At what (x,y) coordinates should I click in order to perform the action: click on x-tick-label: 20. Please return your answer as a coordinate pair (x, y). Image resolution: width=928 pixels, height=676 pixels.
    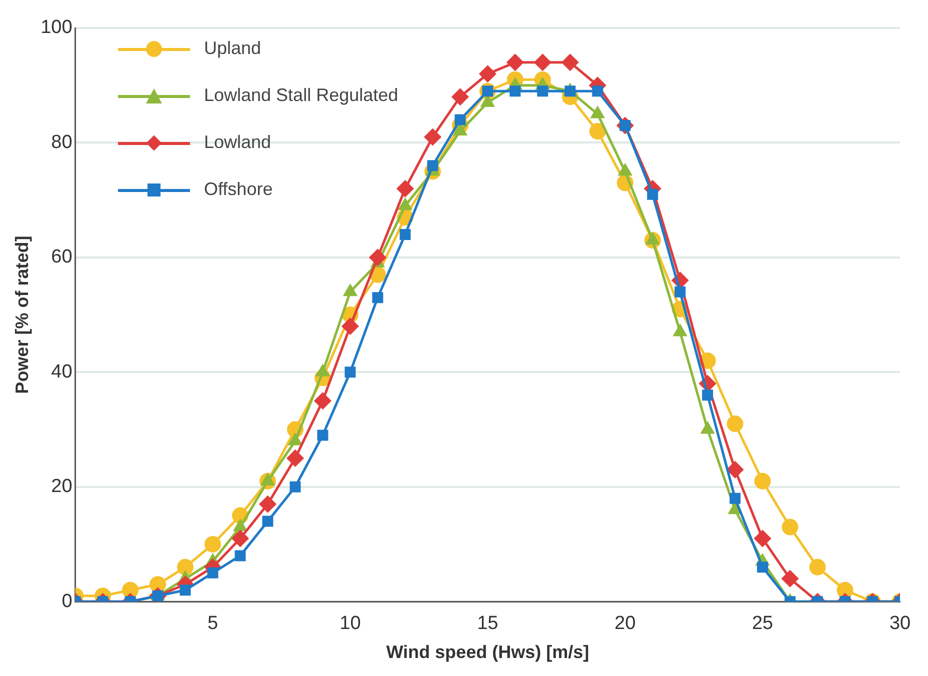
    Looking at the image, I should click on (625, 623).